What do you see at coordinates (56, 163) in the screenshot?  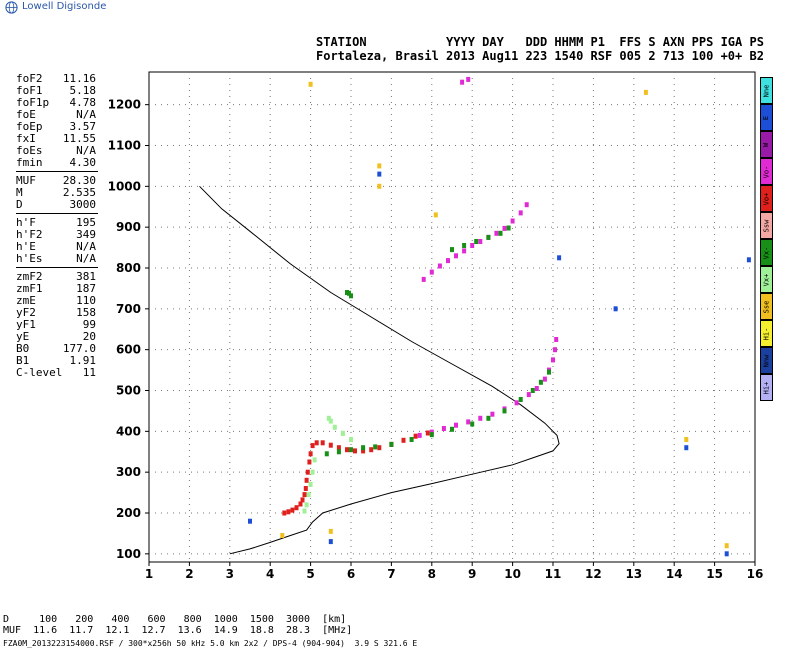 I see `param-row: fmin 4.30` at bounding box center [56, 163].